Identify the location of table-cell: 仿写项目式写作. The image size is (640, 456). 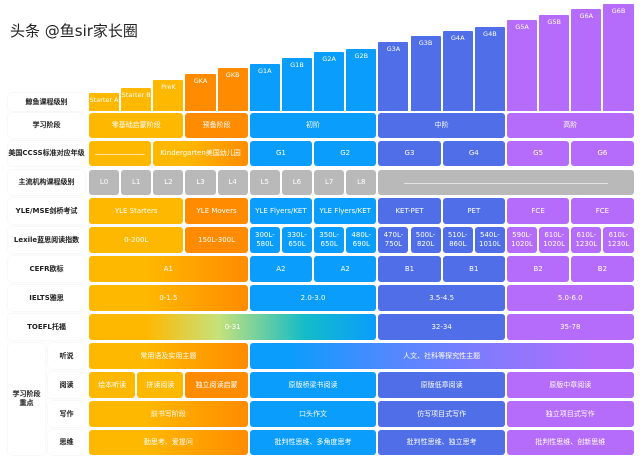
(441, 414).